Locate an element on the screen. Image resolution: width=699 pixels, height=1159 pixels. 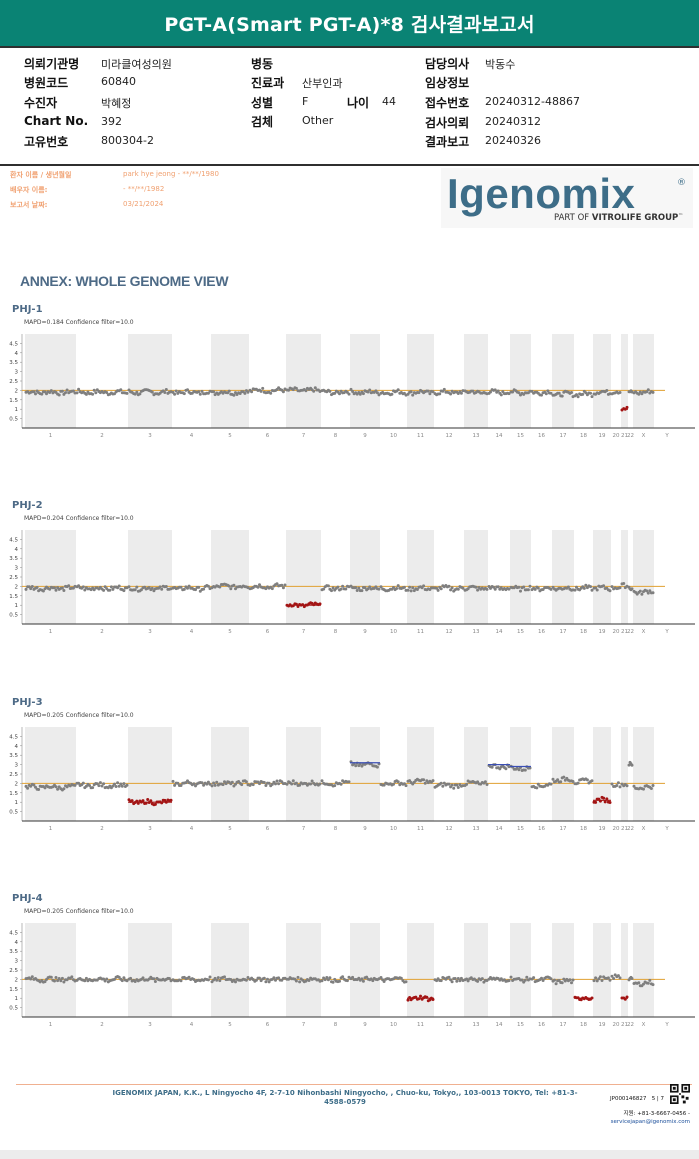
info-label: 성별 is located at coordinates (262, 103).